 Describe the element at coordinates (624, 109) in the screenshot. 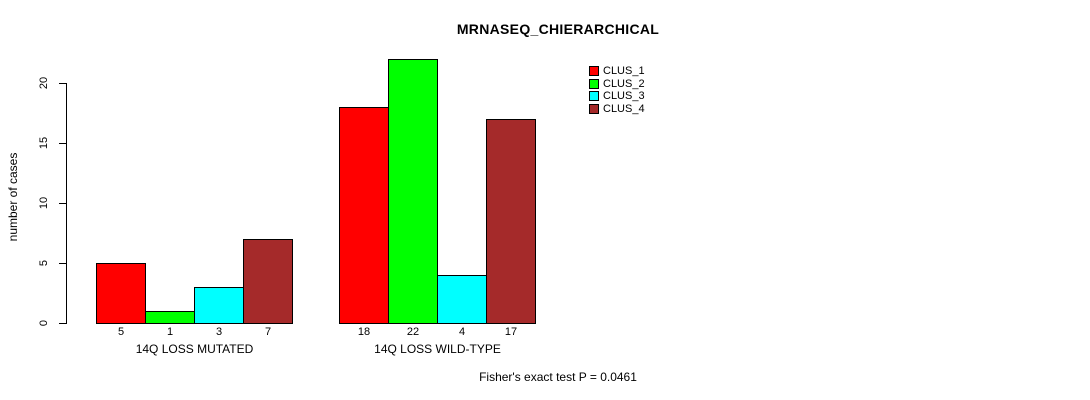

I see `legend-label: CLUS_4` at that location.